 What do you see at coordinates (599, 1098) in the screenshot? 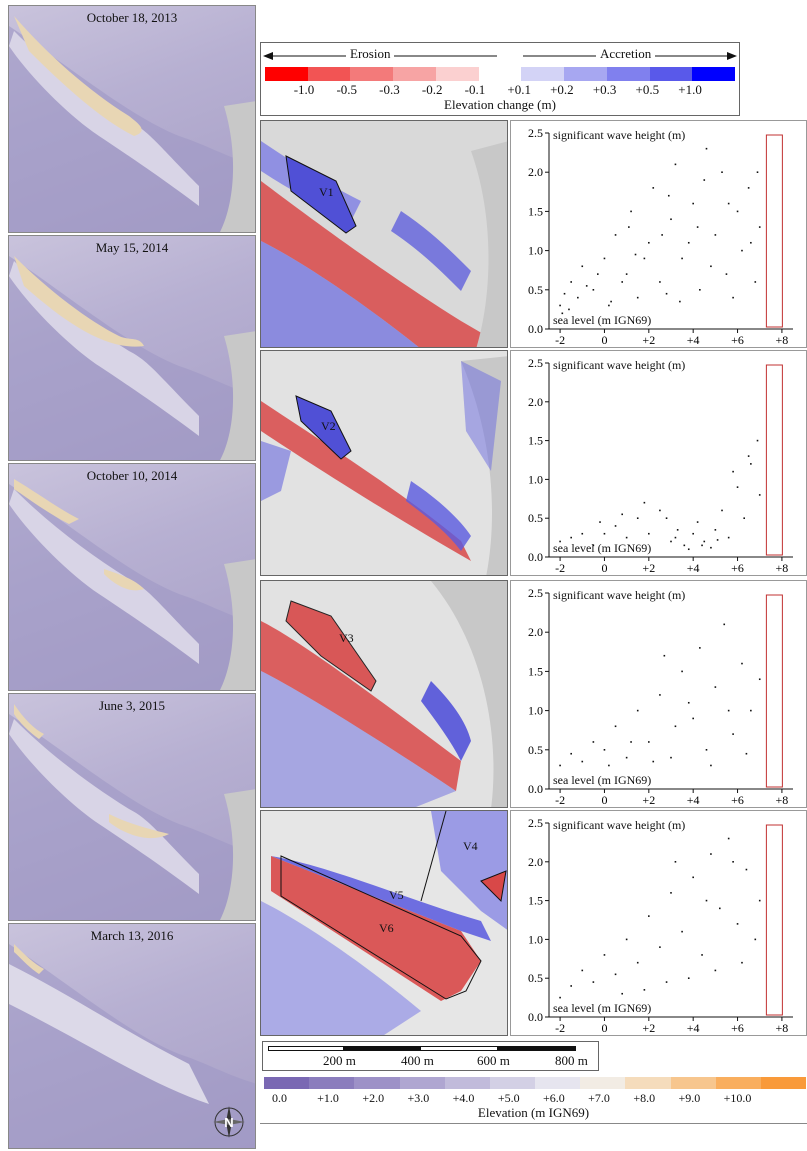
I see `elevation-tick-label: +7.0` at bounding box center [599, 1098].